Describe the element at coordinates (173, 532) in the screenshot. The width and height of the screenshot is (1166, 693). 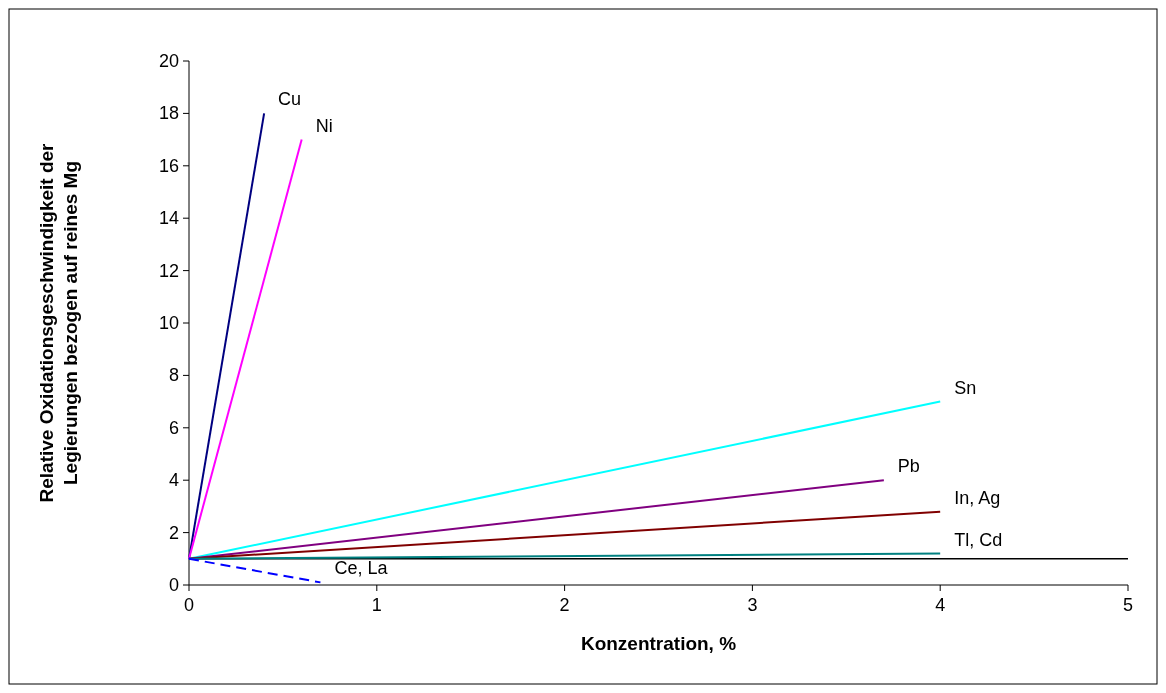
I see `y-tick-label: 2` at that location.